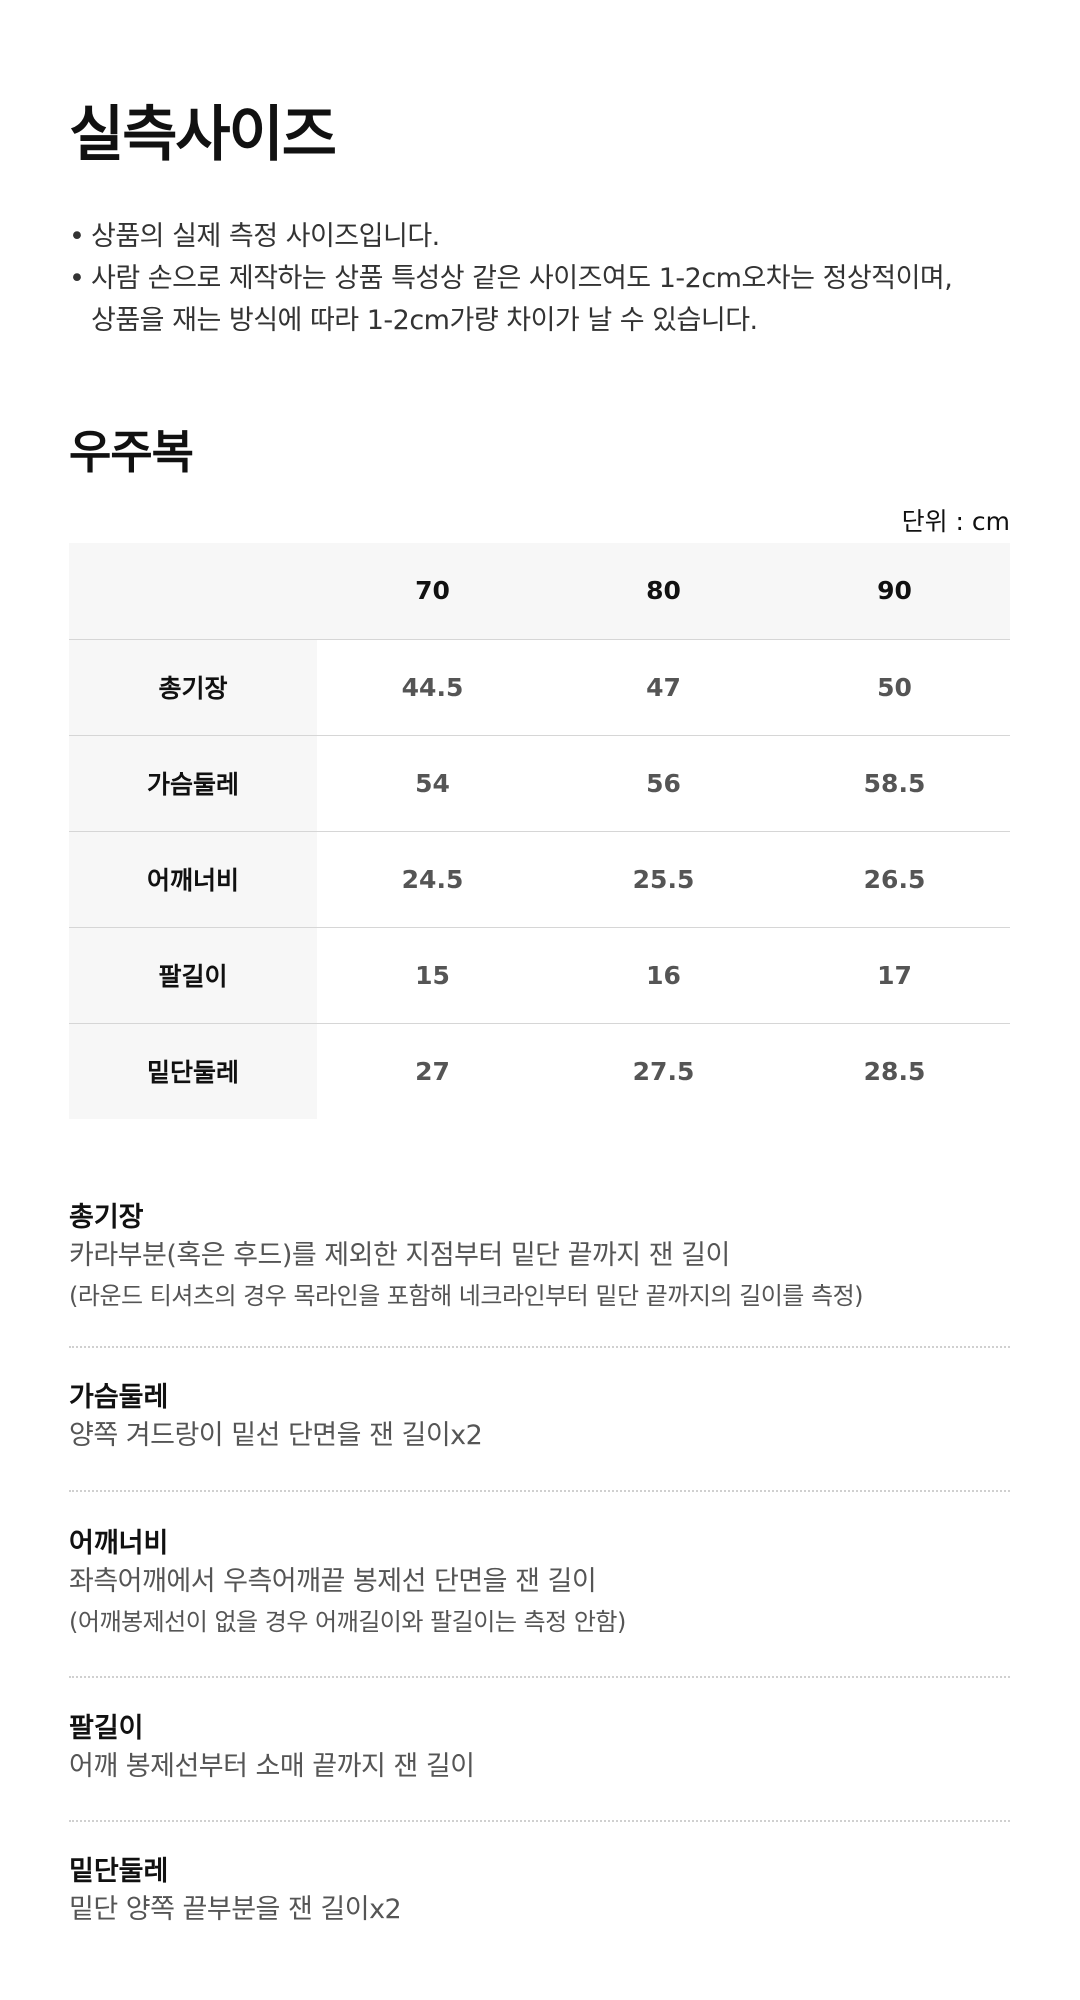  What do you see at coordinates (894, 879) in the screenshot?
I see `cell-value: 26.5` at bounding box center [894, 879].